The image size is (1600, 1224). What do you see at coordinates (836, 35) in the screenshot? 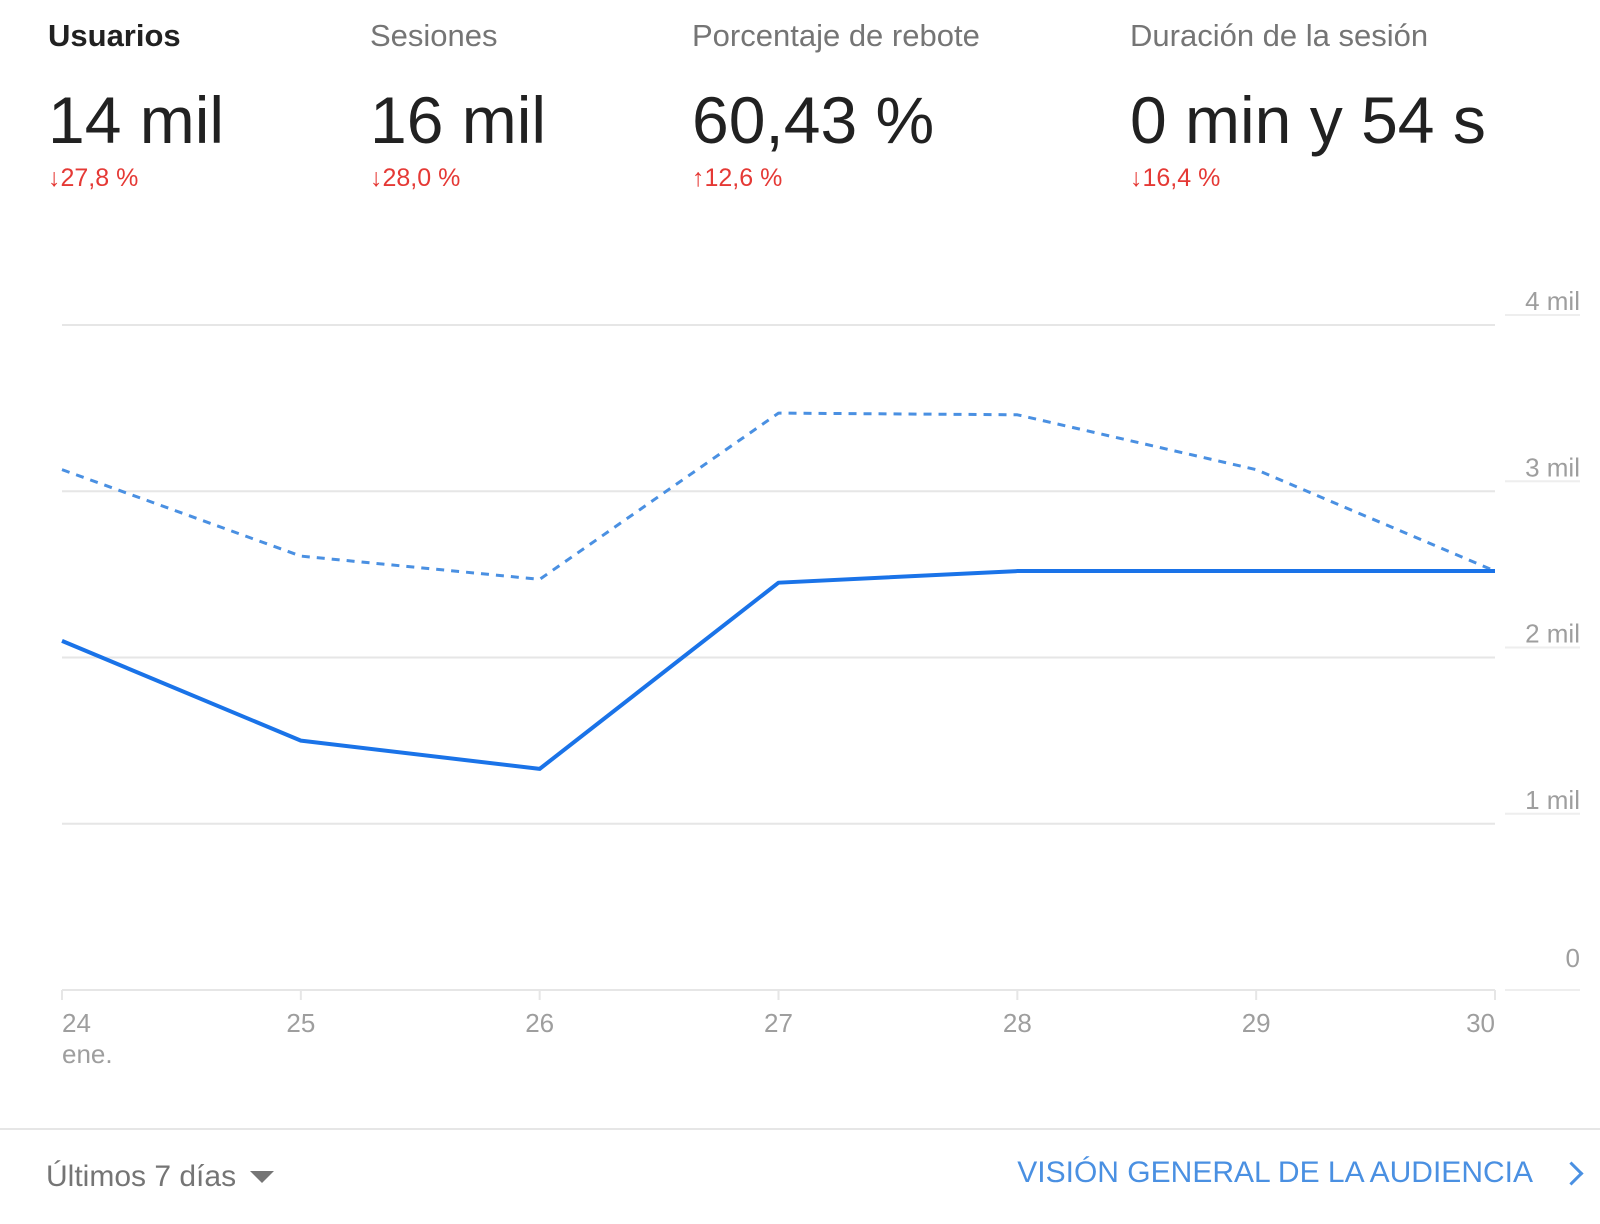
I see `metric-label: Porcentaje de rebote` at bounding box center [836, 35].